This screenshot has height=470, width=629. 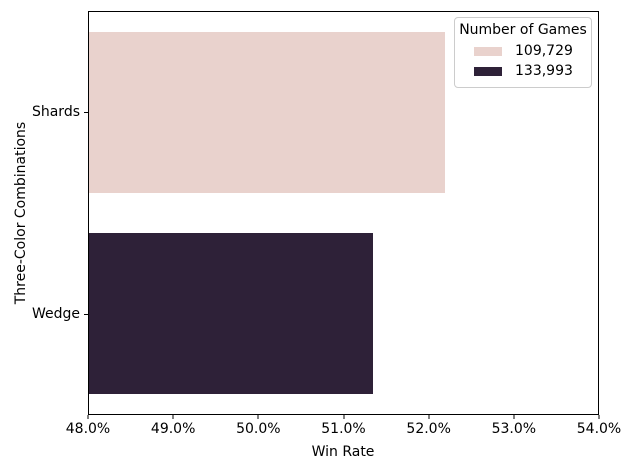 I want to click on legend-entry-shards: 109,729, so click(x=523, y=51).